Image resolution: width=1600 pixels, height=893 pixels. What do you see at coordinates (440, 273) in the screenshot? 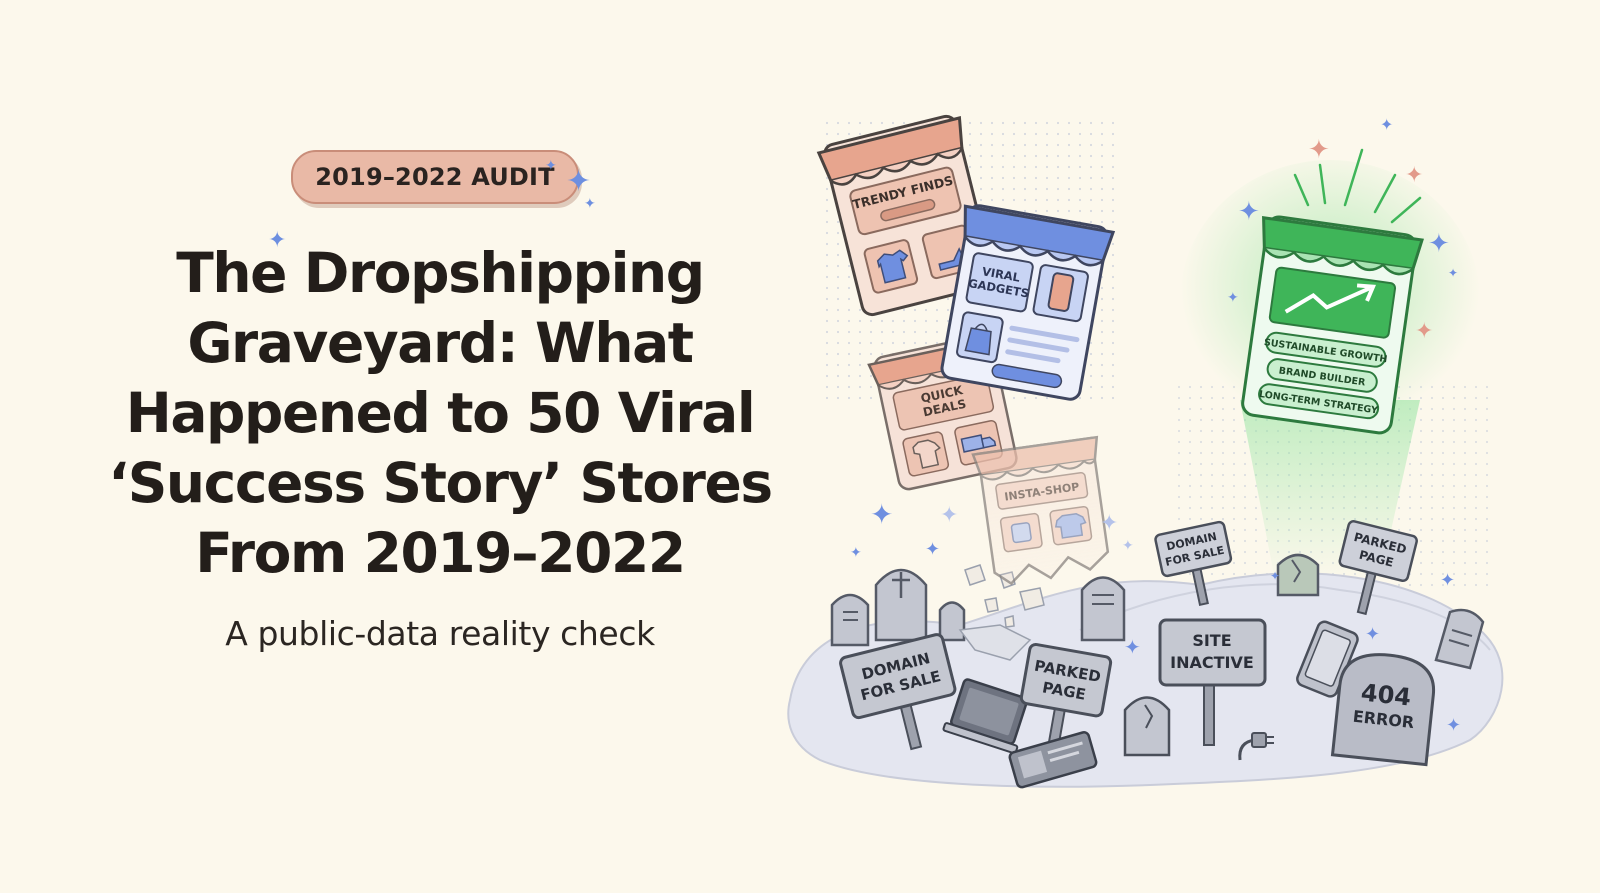
I see `title-line-1: The Dropshipping` at bounding box center [440, 273].